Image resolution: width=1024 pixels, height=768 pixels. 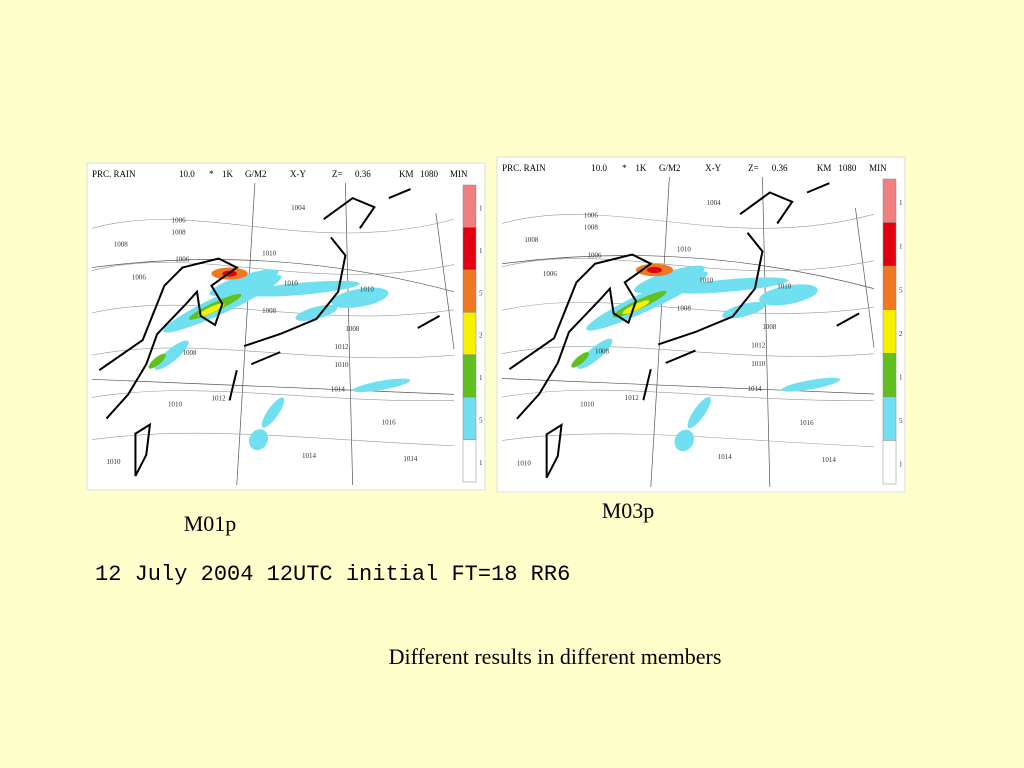 I want to click on caption: M01p, so click(x=210, y=523).